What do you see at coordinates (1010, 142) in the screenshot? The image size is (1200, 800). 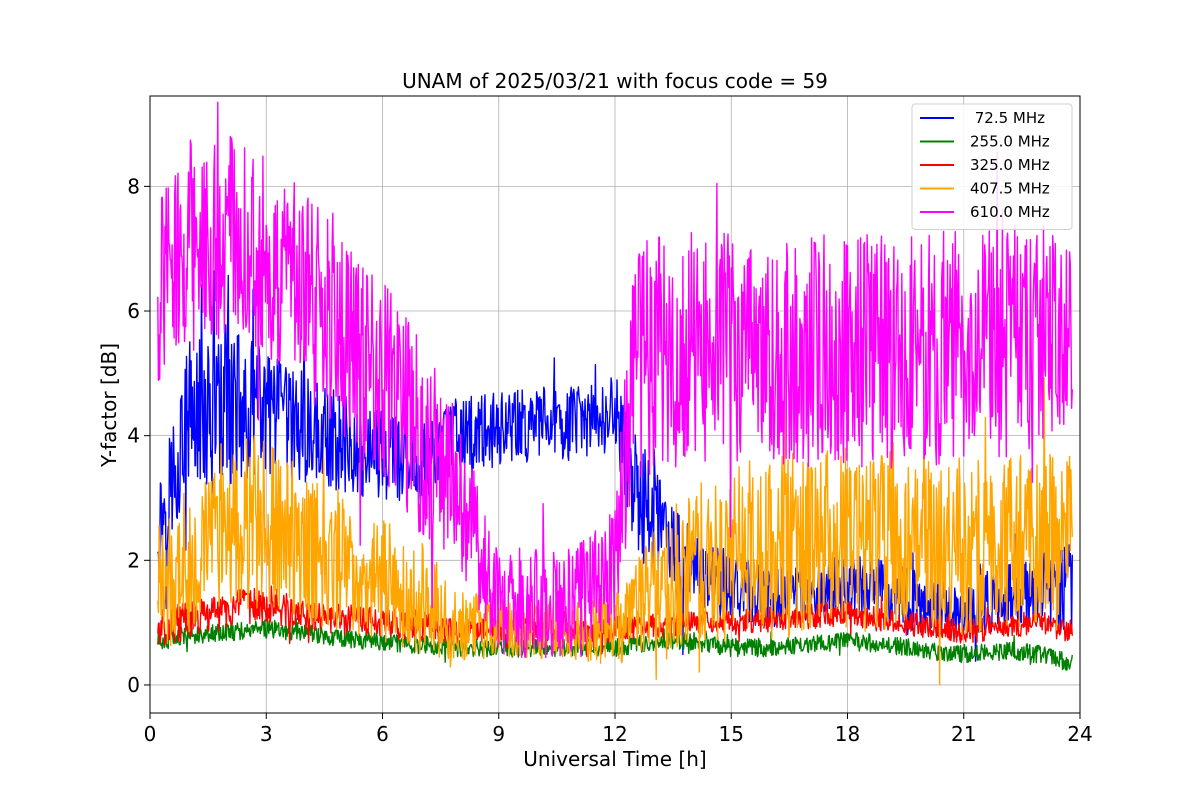 I see `legend-label: 255.0 MHz` at bounding box center [1010, 142].